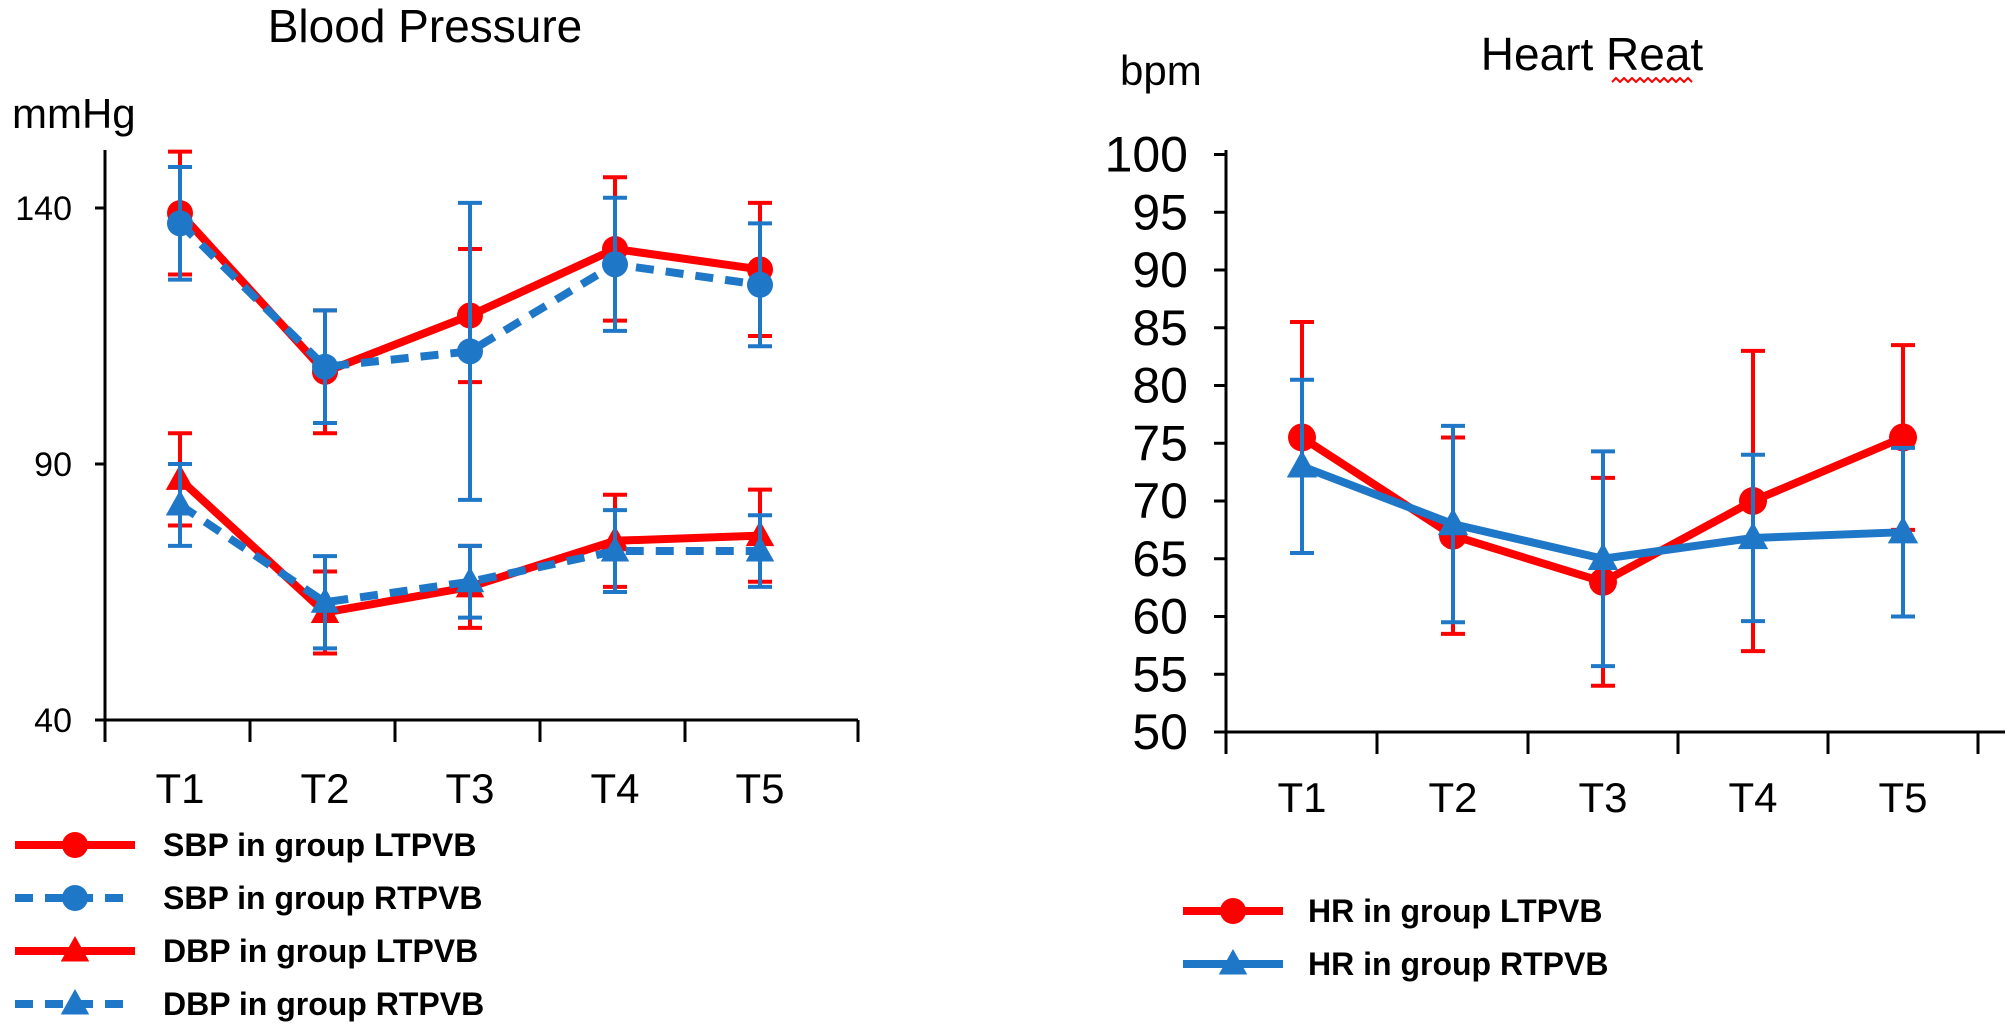  Describe the element at coordinates (1160, 674) in the screenshot. I see `y-tick-label: 55` at that location.